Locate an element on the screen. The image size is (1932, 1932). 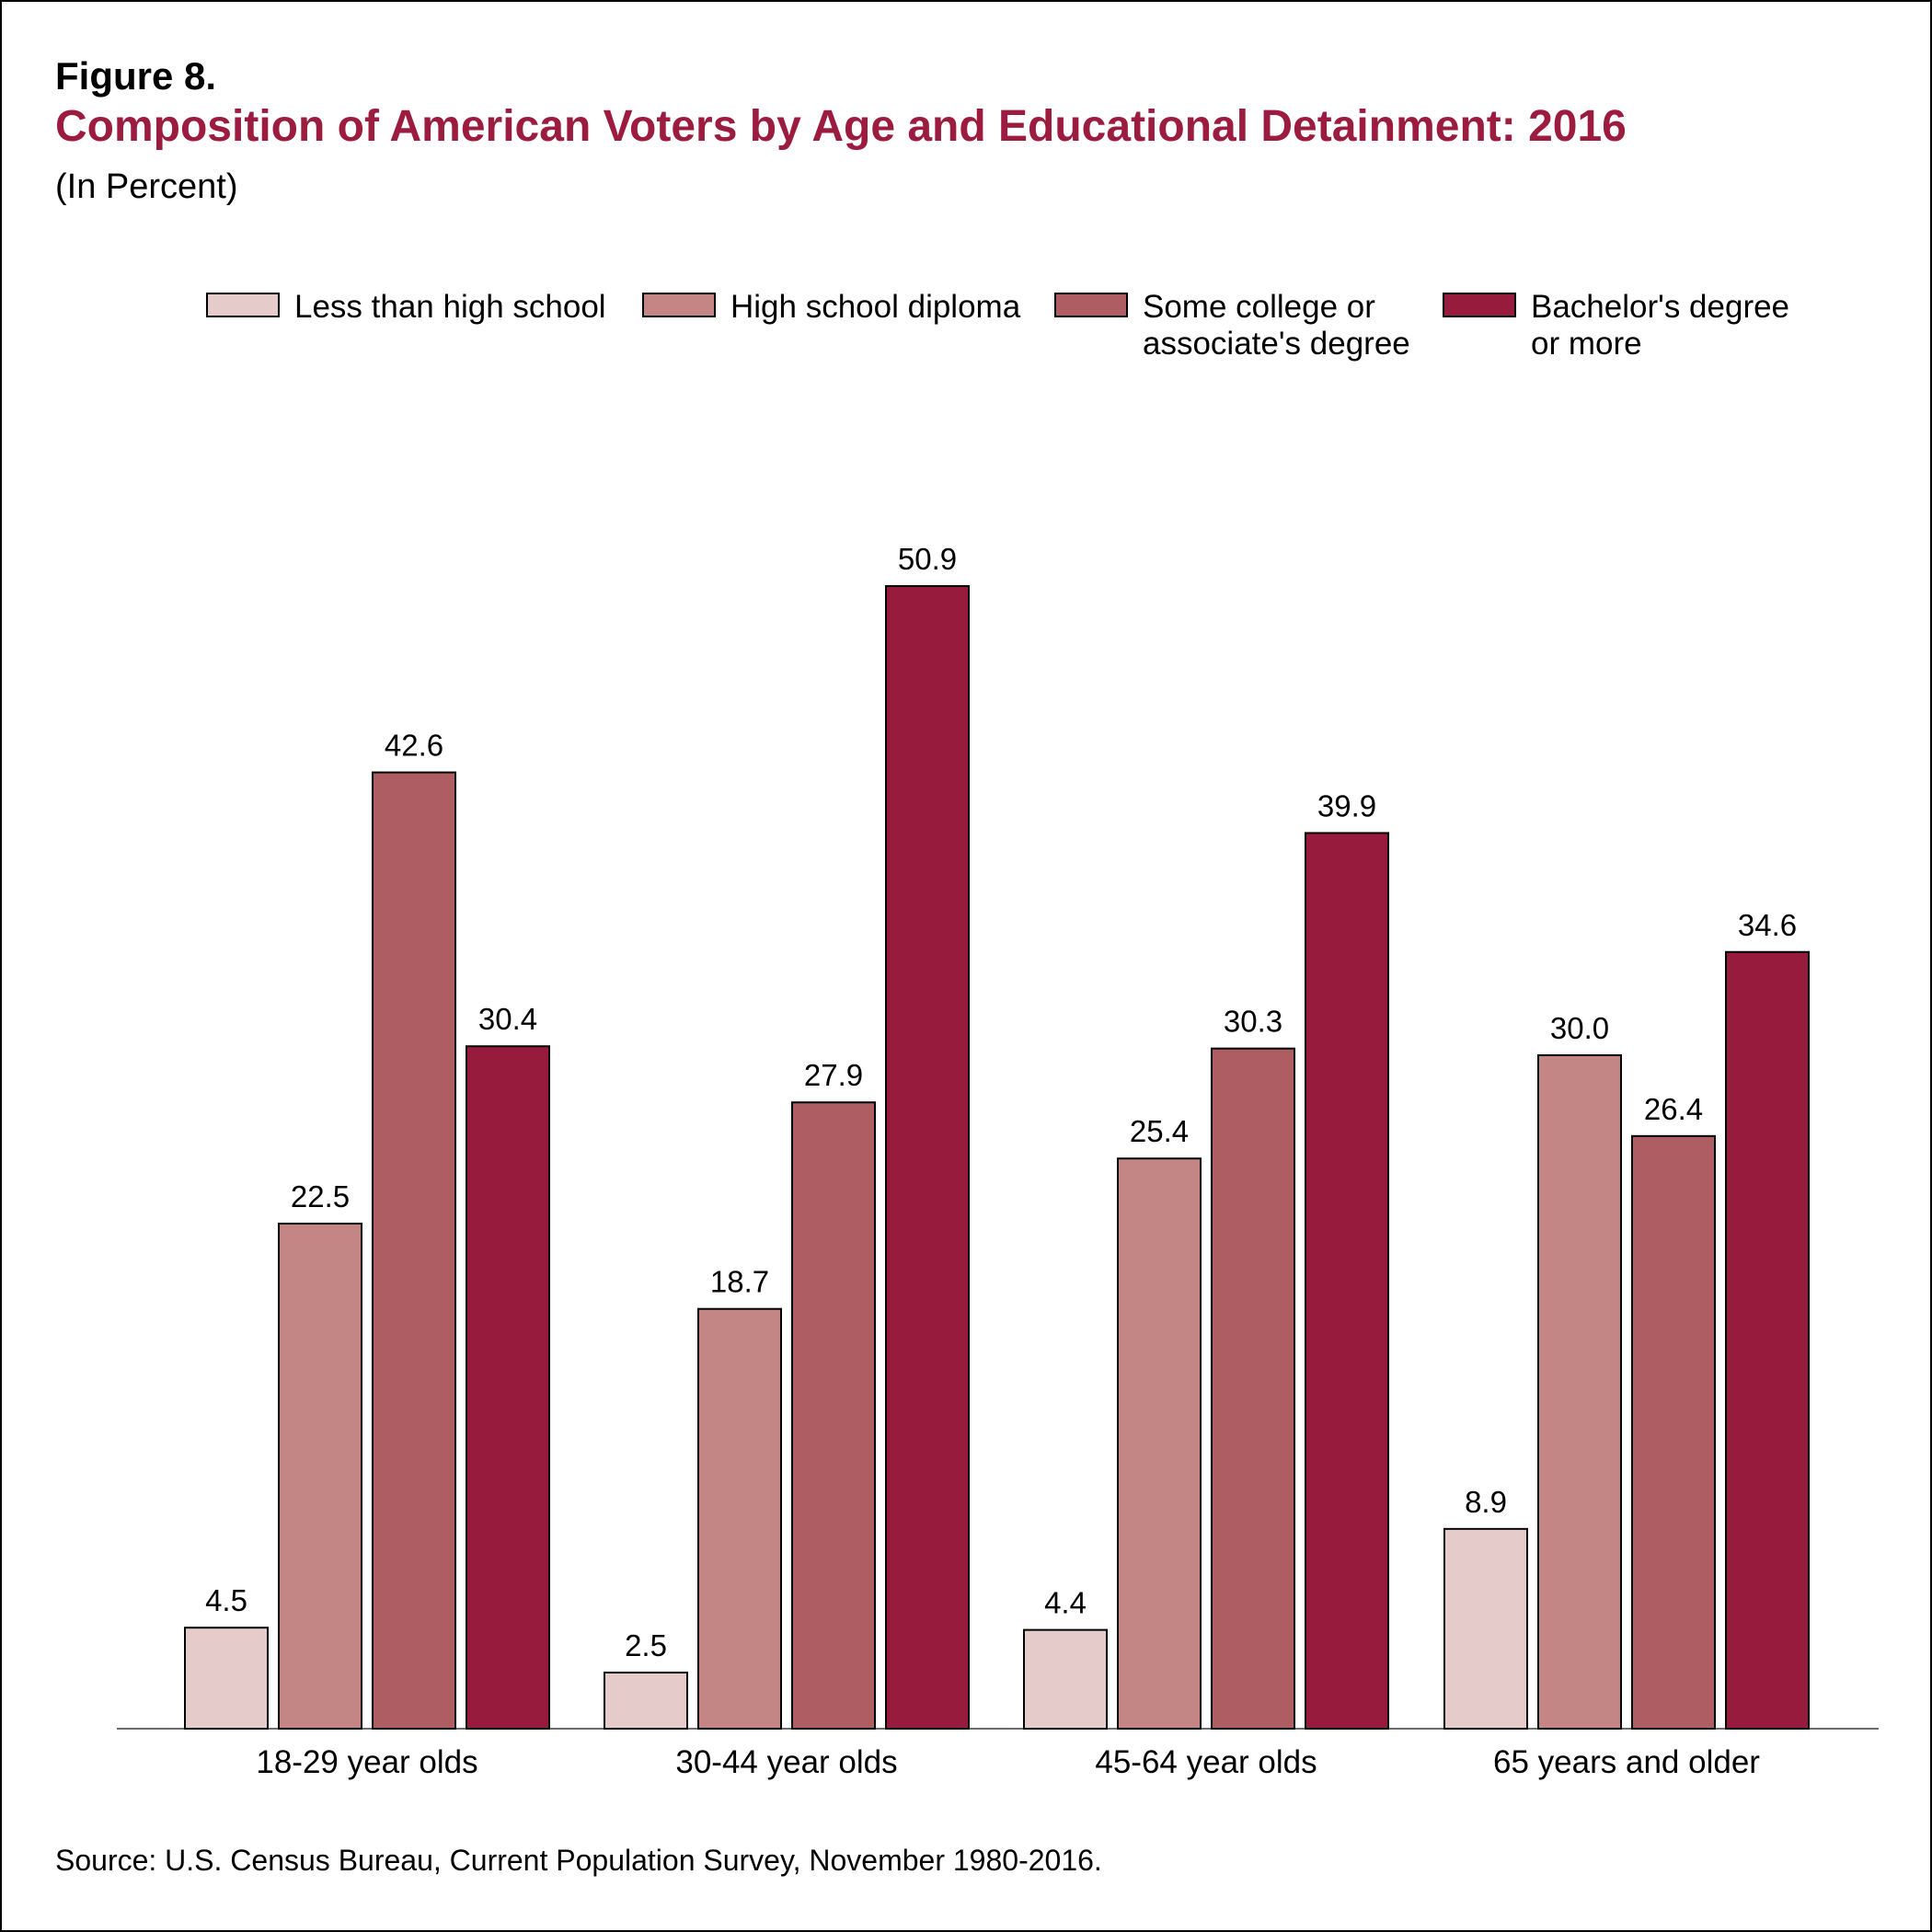
legend-item-some-college: Some college or associate's degree is located at coordinates (1232, 325).